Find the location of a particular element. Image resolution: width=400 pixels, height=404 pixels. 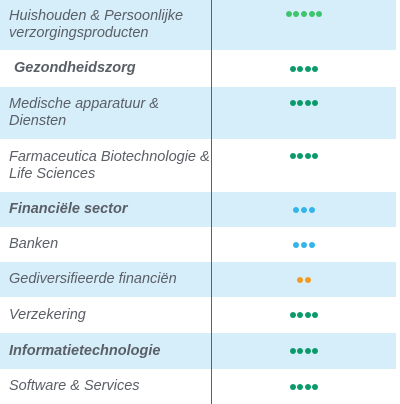

row-label: Software & Services is located at coordinates (74, 386).